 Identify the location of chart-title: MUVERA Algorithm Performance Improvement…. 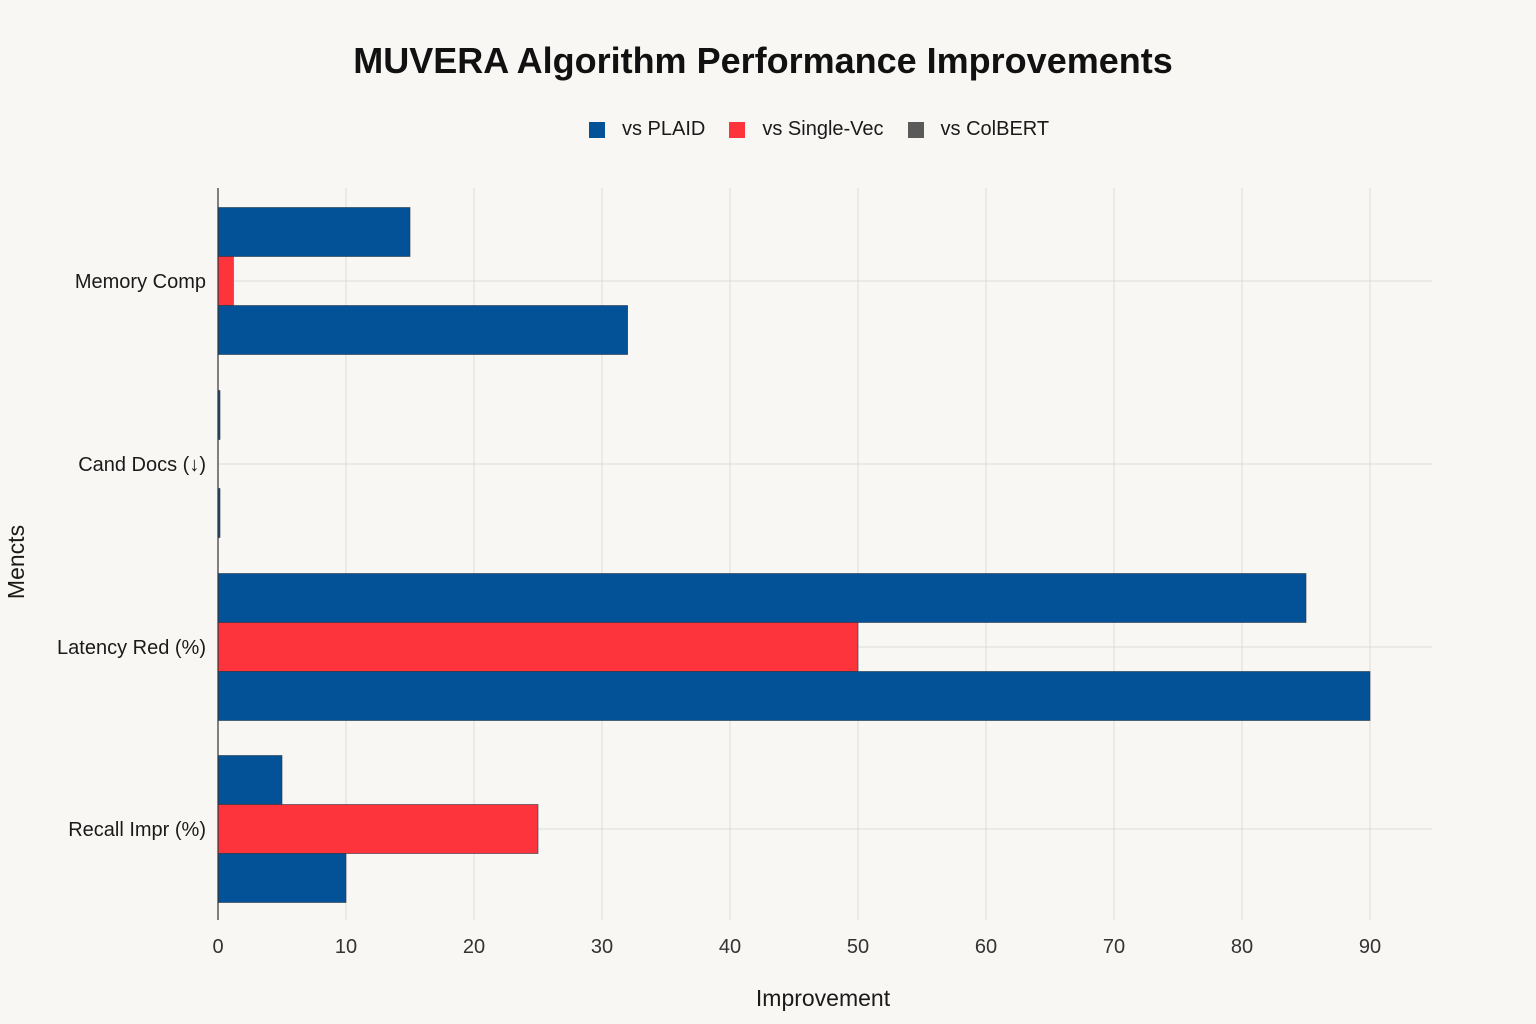
(763, 60).